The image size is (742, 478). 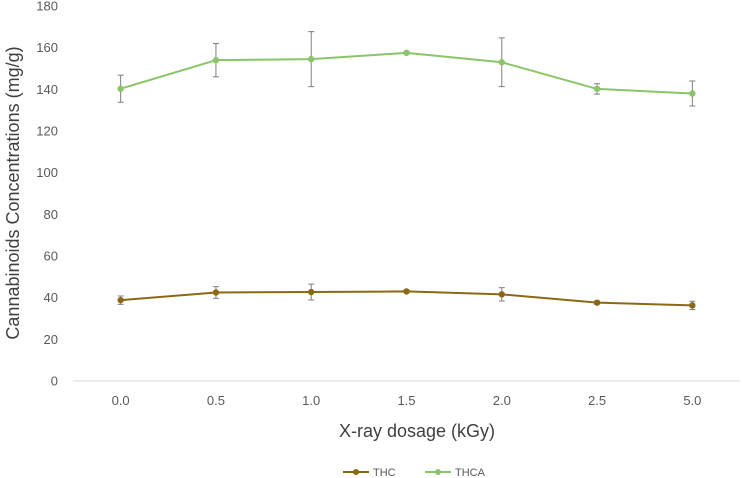 I want to click on y-axis-ticks: 0 20 40 60 80 100 120 140 160 180, so click(x=47, y=194).